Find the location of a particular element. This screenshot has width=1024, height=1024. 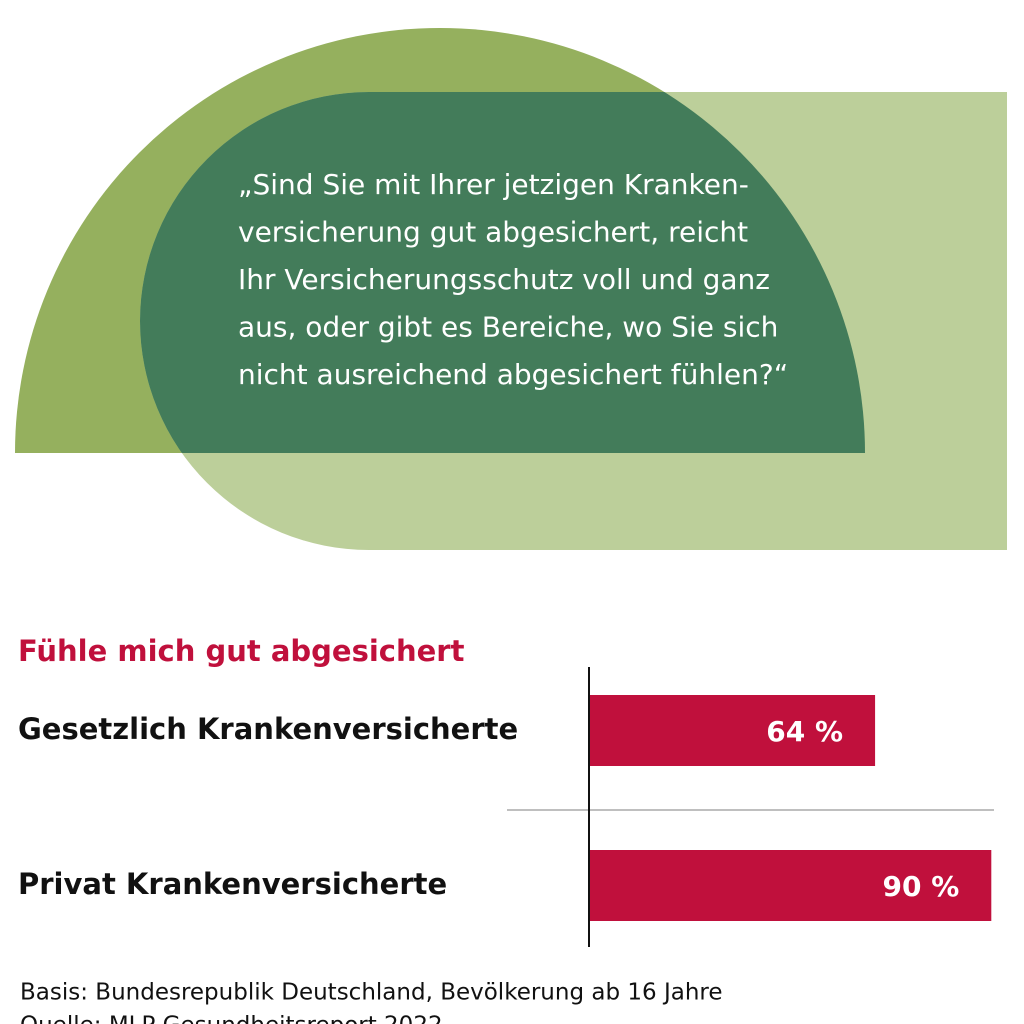

question-line: Ihr Versicherungsschutz voll und ganz is located at coordinates (504, 279).